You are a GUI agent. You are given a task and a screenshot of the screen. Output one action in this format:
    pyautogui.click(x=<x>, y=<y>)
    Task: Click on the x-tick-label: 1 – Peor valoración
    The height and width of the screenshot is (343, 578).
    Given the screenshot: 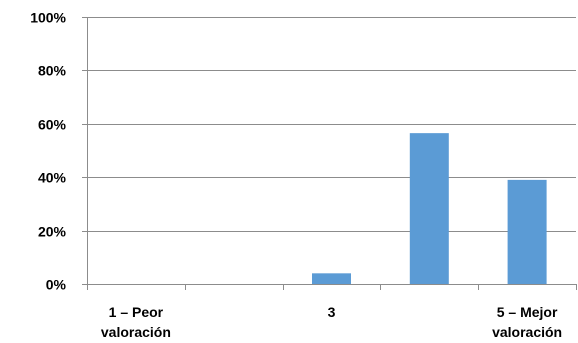 What is the action you would take?
    pyautogui.click(x=136, y=322)
    